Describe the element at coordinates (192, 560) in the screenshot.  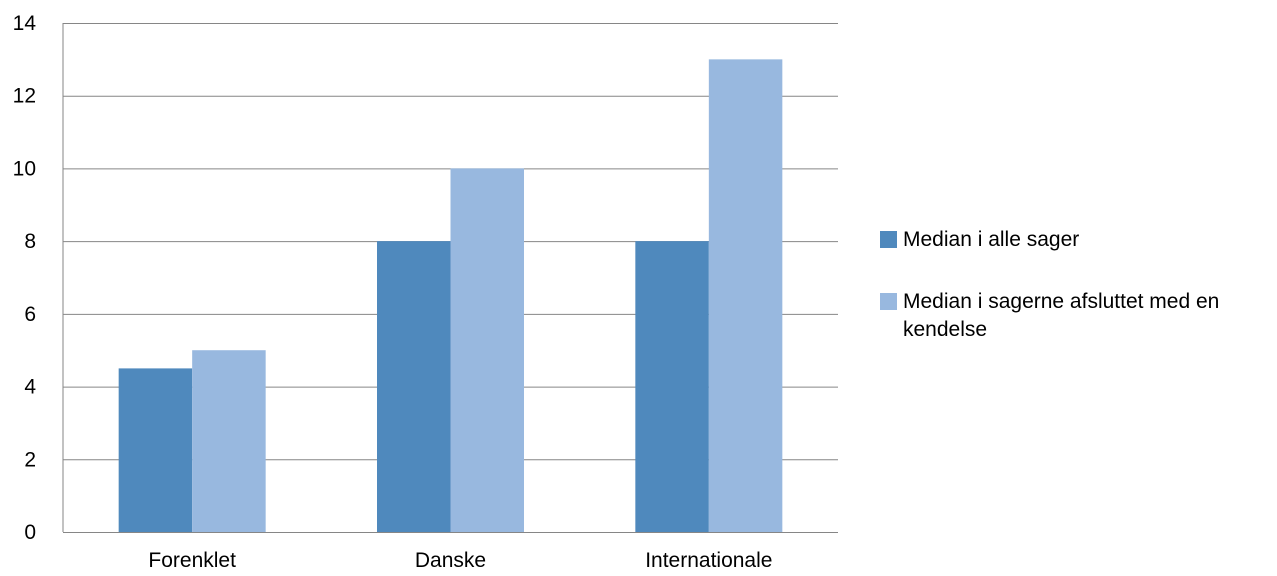
I see `x-tick-label: Forenklet` at that location.